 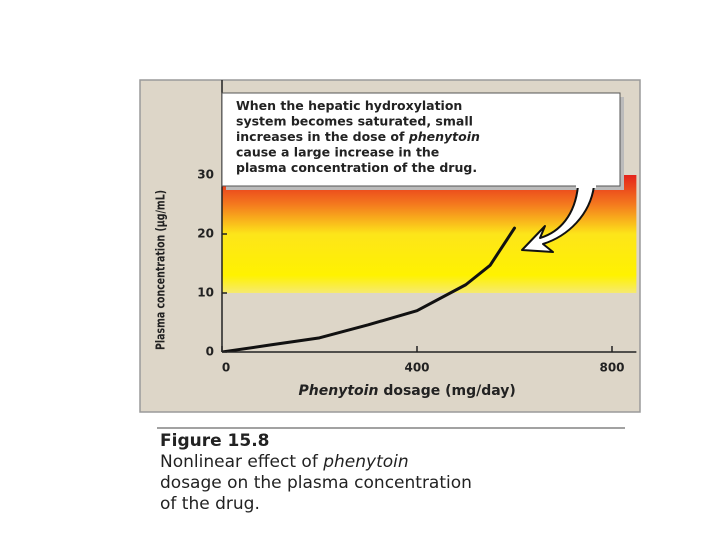 What do you see at coordinates (322, 136) in the screenshot?
I see `annotation-line-part: increases in the dose of` at bounding box center [322, 136].